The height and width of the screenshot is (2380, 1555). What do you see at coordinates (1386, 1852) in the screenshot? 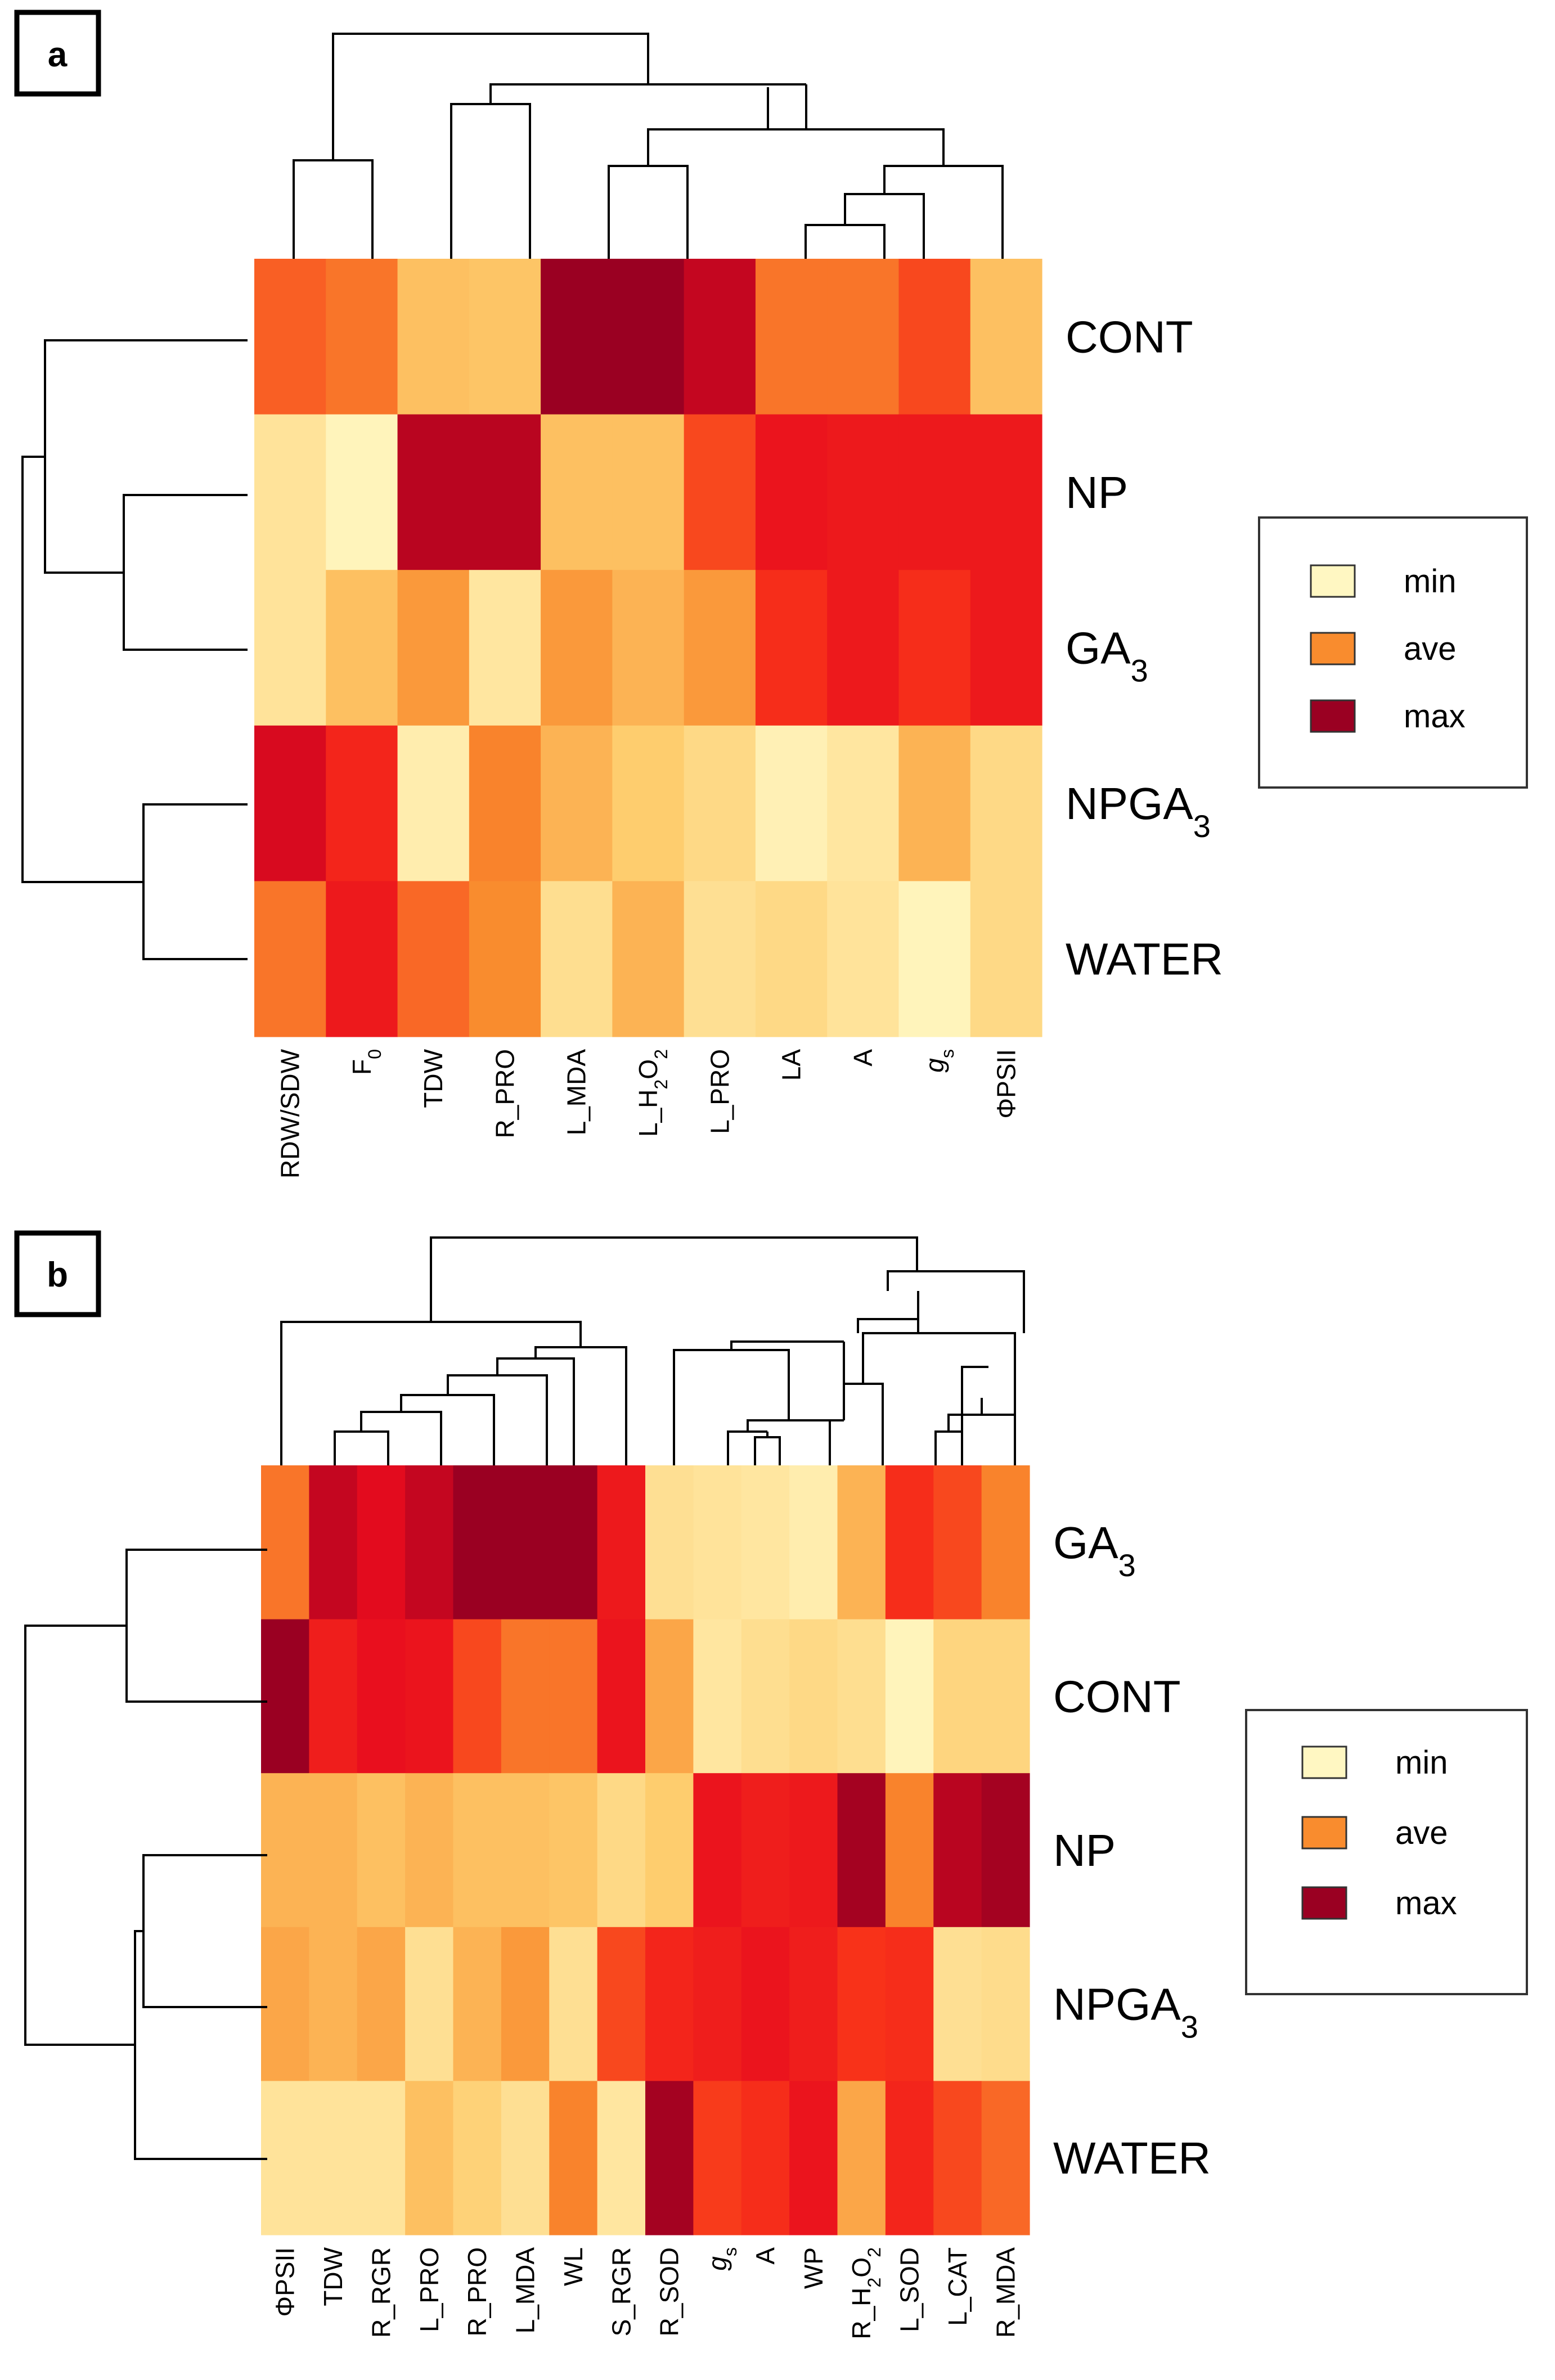
I see `legend-b: min ave max` at bounding box center [1386, 1852].